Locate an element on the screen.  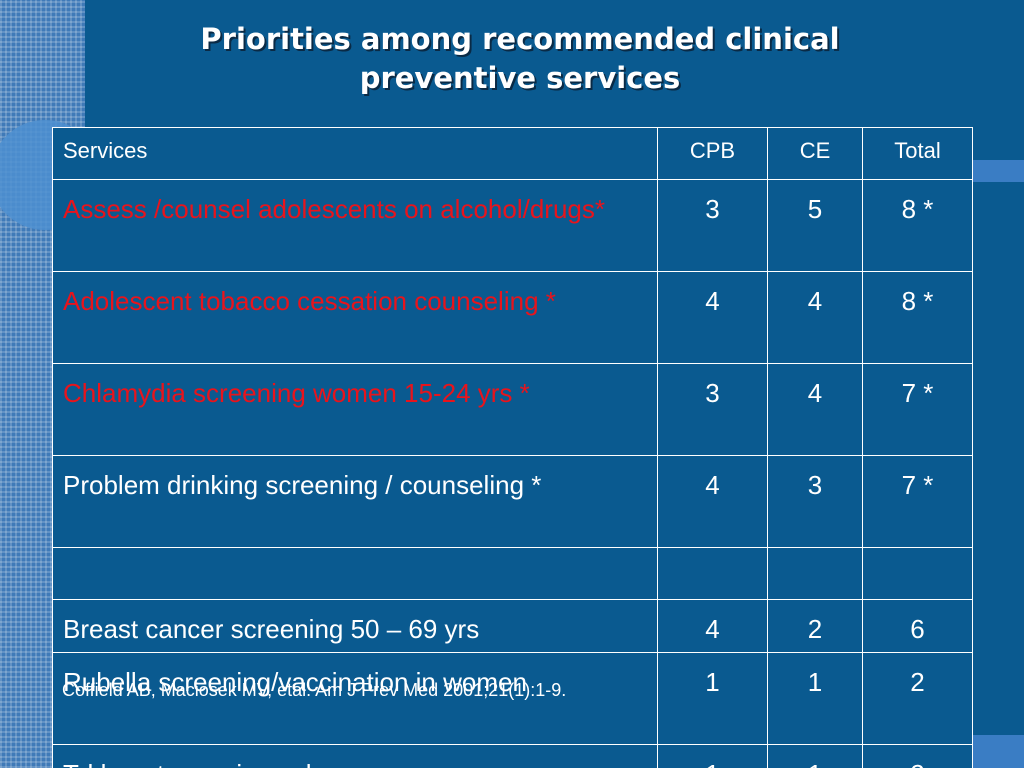
ce-cell: 2 is located at coordinates (815, 626).